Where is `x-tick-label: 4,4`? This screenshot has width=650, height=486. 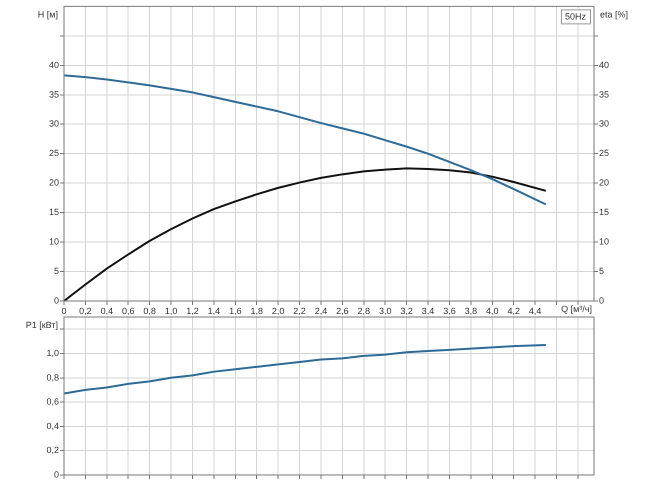 x-tick-label: 4,4 is located at coordinates (535, 311).